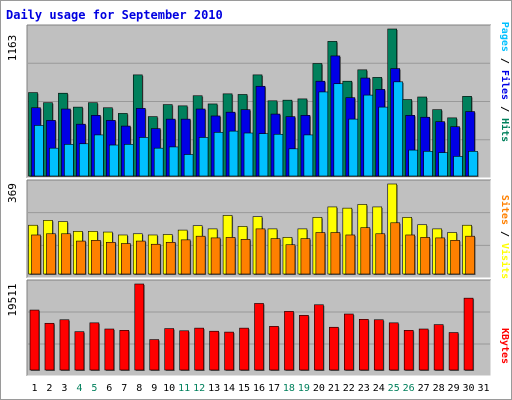 The height and width of the screenshot is (400, 512). I want to click on day-label: 25, so click(394, 388).